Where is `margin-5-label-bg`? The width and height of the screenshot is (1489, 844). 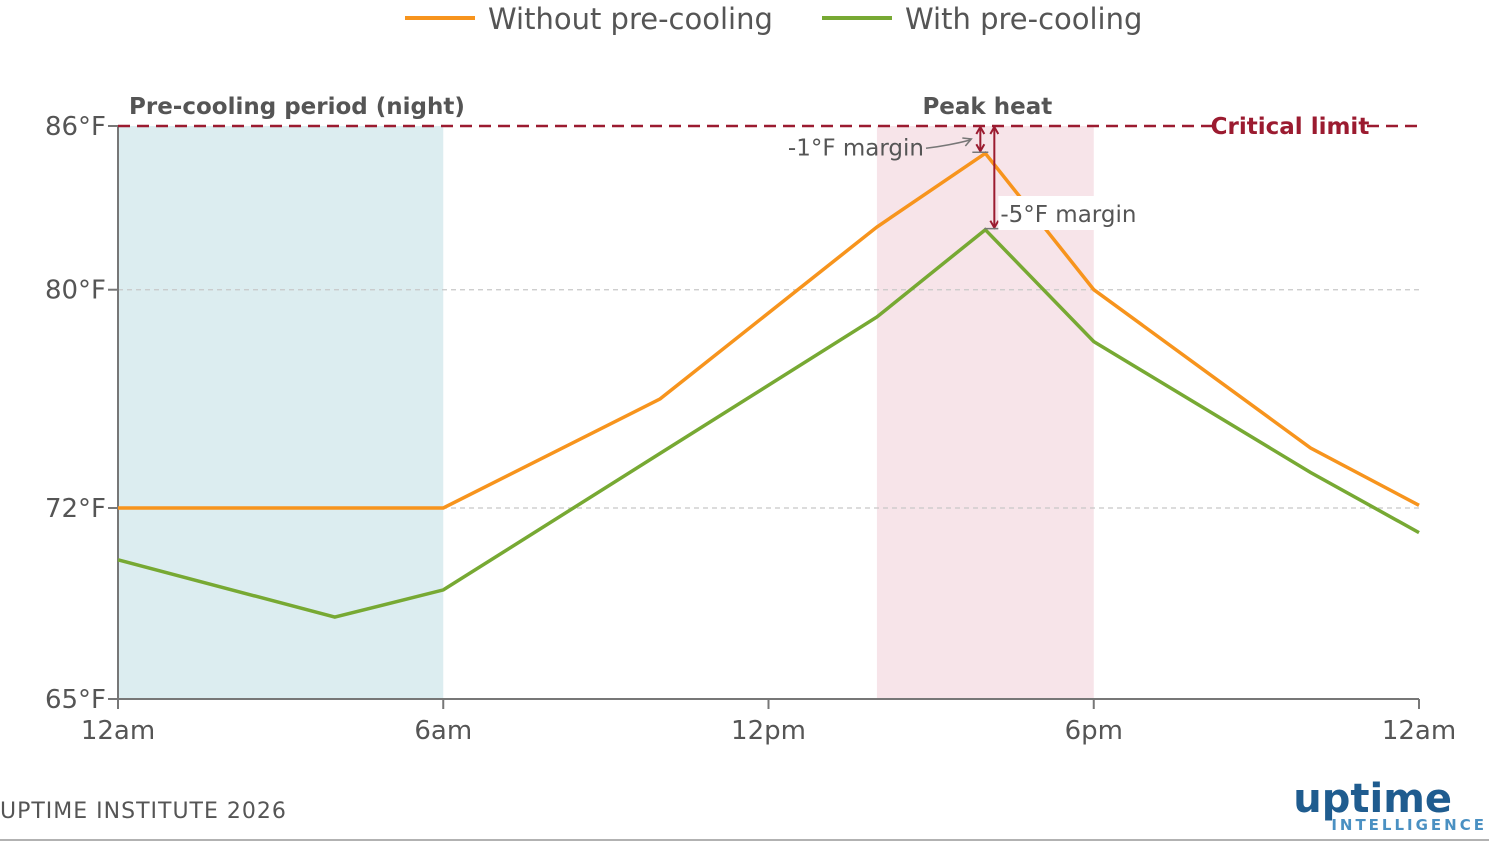
margin-5-label-bg is located at coordinates (1076, 213).